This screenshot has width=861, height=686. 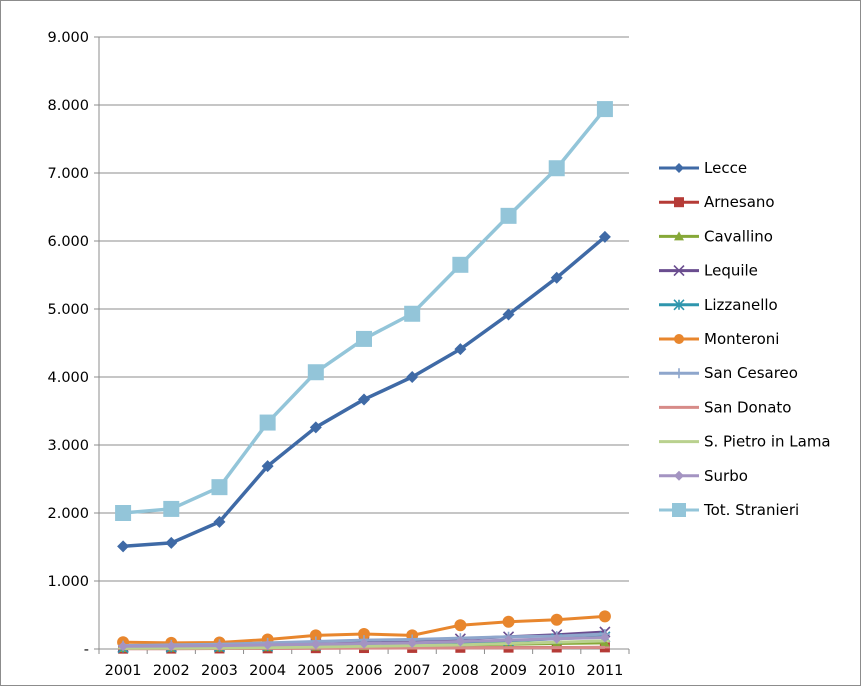 I want to click on x-tick-label: 2003, so click(x=219, y=671).